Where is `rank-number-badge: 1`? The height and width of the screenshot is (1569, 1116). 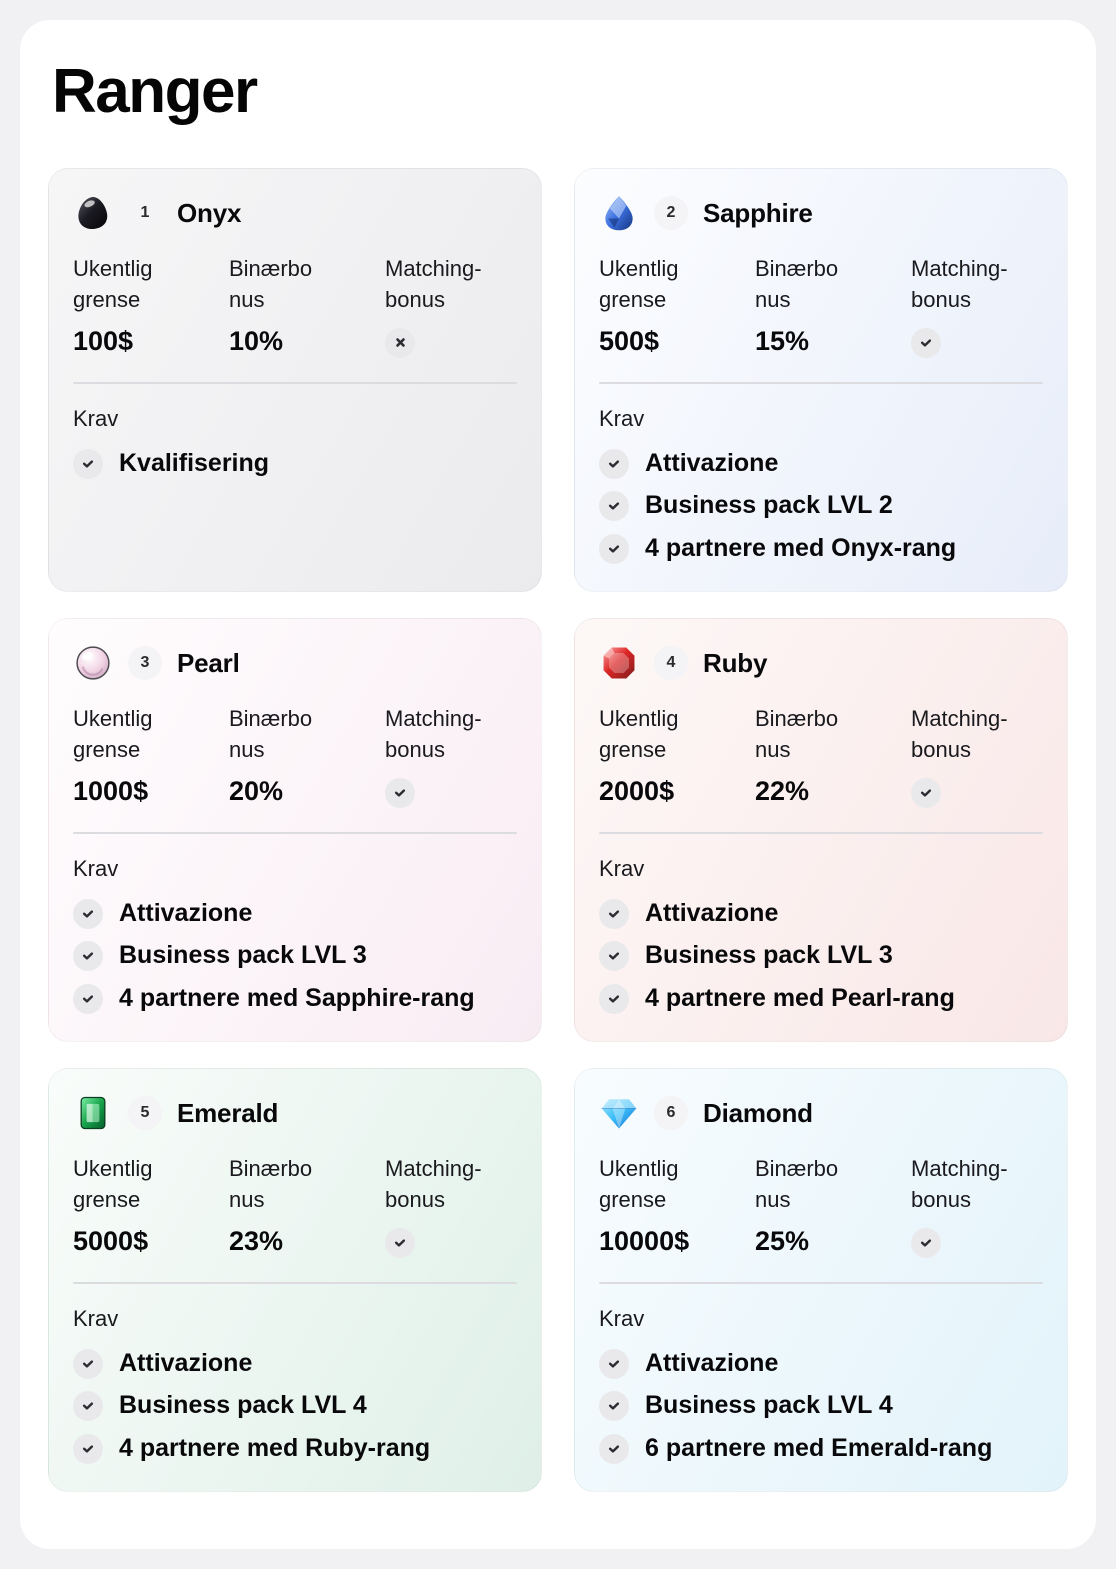
rank-number-badge: 1 is located at coordinates (145, 213).